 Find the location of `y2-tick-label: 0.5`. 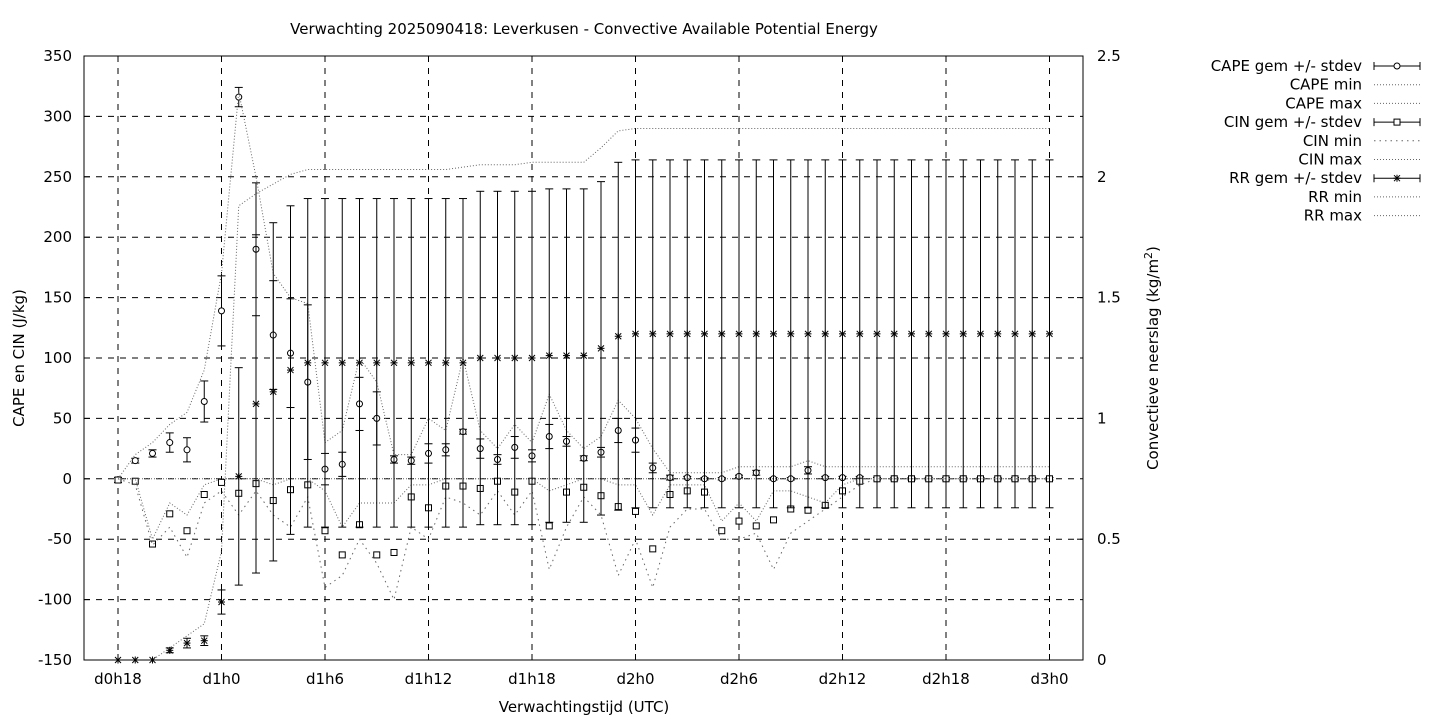

y2-tick-label: 0.5 is located at coordinates (1109, 539).